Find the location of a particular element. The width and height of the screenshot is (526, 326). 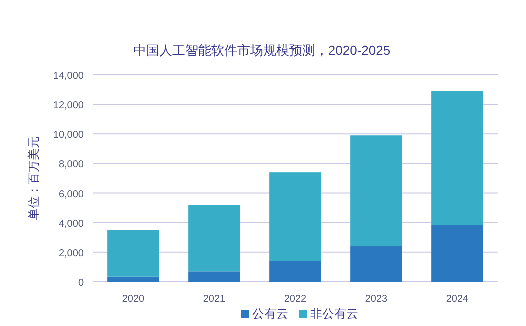

y-tick-label: 2,000 is located at coordinates (71, 254).